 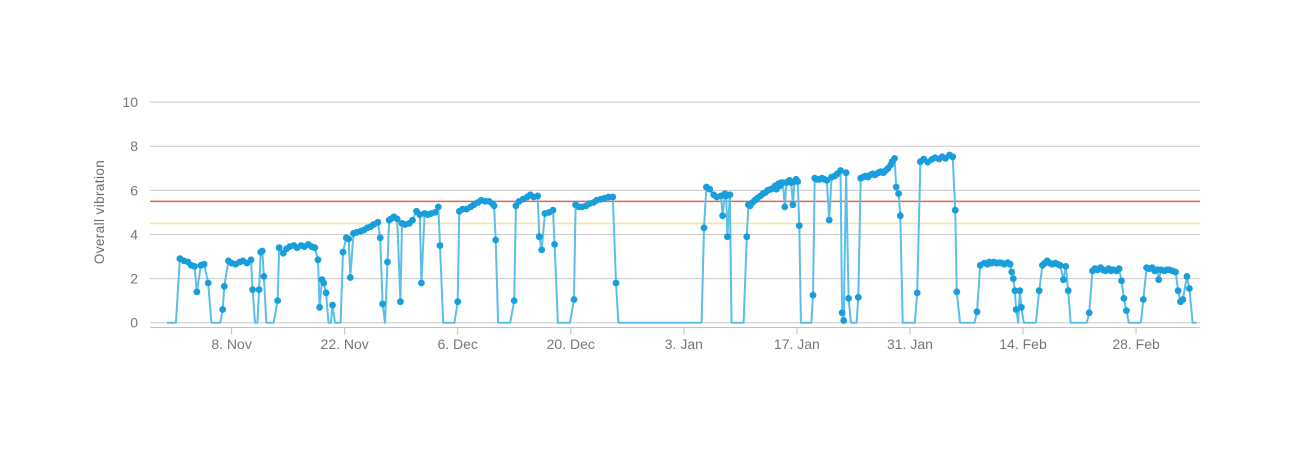 I want to click on threshold-layer, so click(x=675, y=212).